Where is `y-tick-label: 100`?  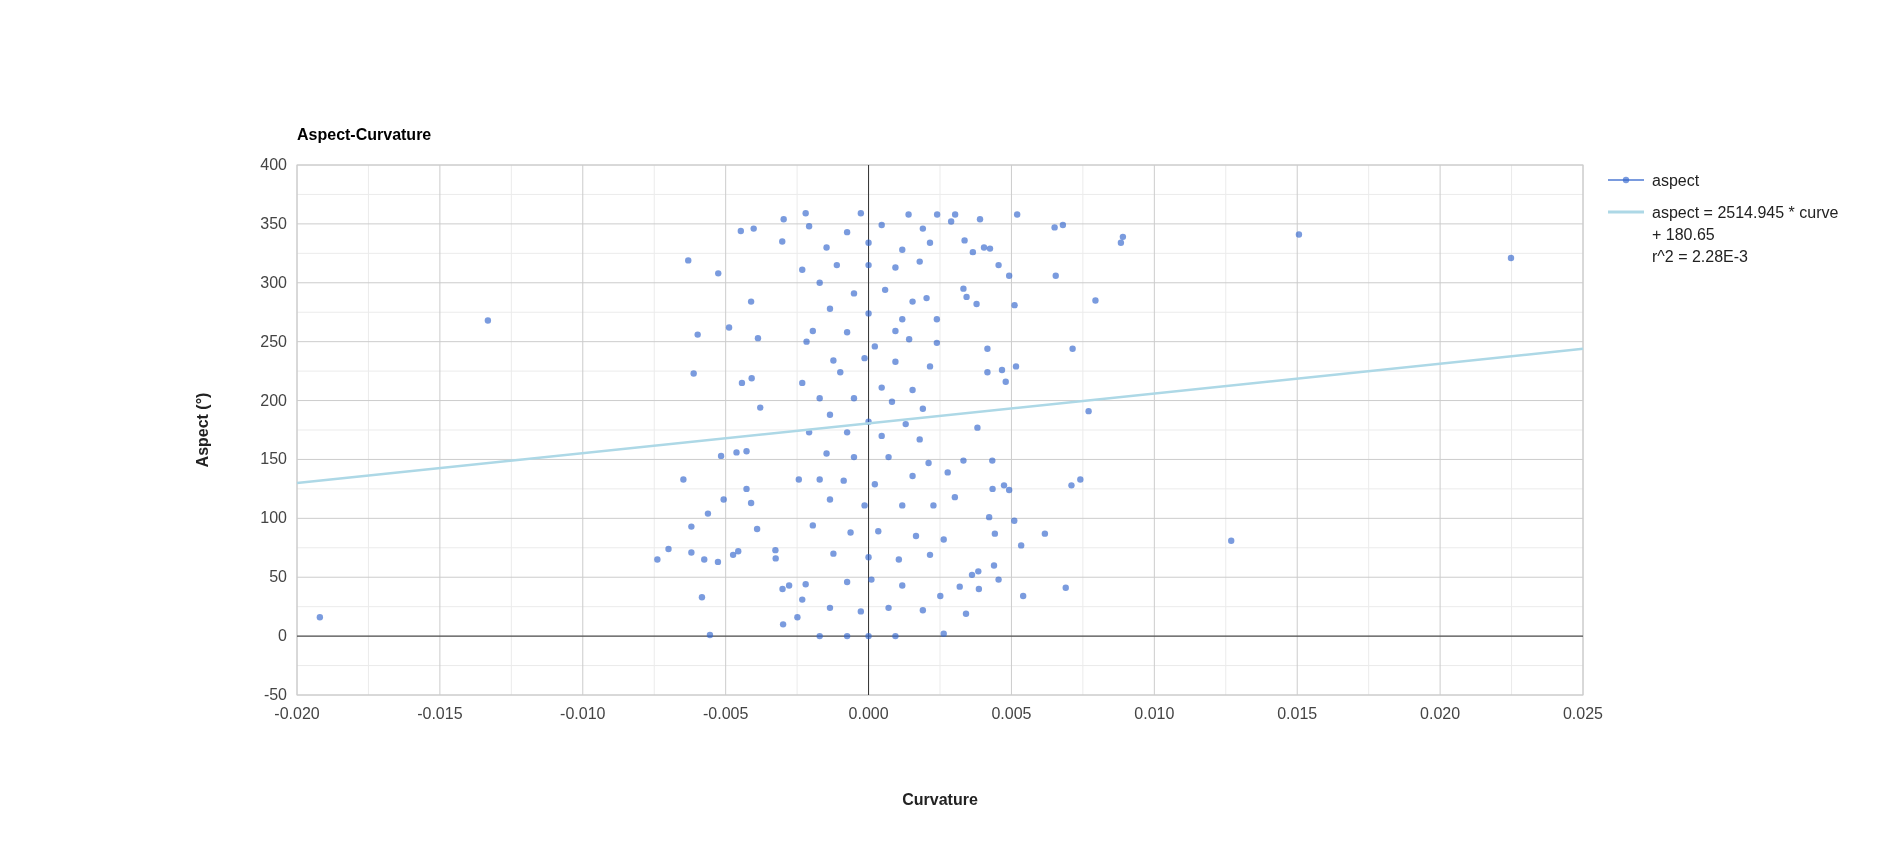 y-tick-label: 100 is located at coordinates (274, 518).